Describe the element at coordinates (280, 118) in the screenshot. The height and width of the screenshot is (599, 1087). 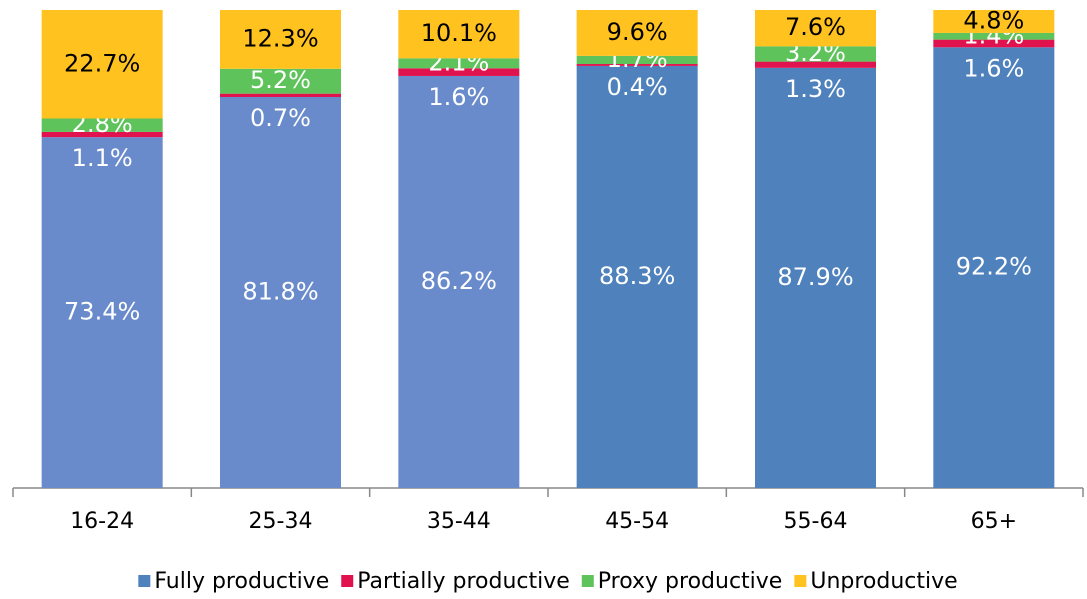
I see `data-label: 0.7%` at that location.